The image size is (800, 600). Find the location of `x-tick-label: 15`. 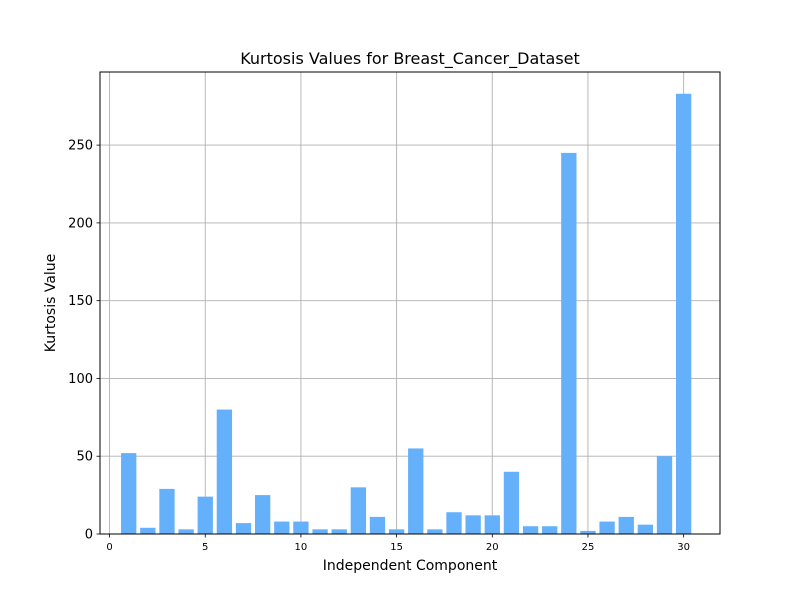

x-tick-label: 15 is located at coordinates (396, 547).